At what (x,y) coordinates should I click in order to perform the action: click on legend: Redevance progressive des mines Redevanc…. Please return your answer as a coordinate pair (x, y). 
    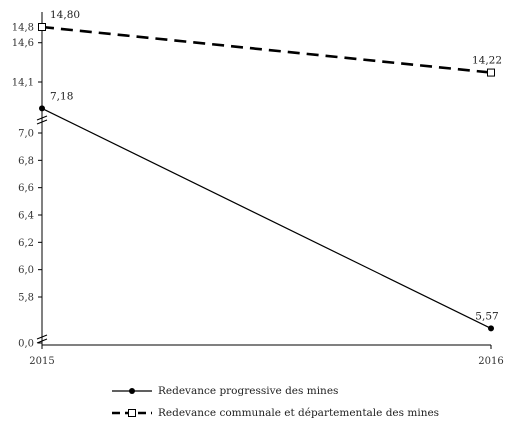
    Looking at the image, I should click on (275, 402).